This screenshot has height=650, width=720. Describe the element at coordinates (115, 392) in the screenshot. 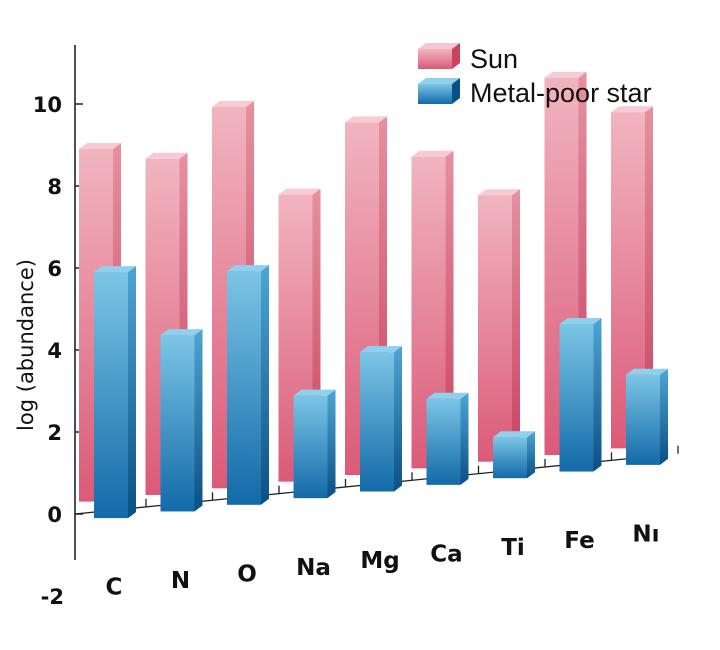

I see `metal-poor-star-bar-c` at that location.